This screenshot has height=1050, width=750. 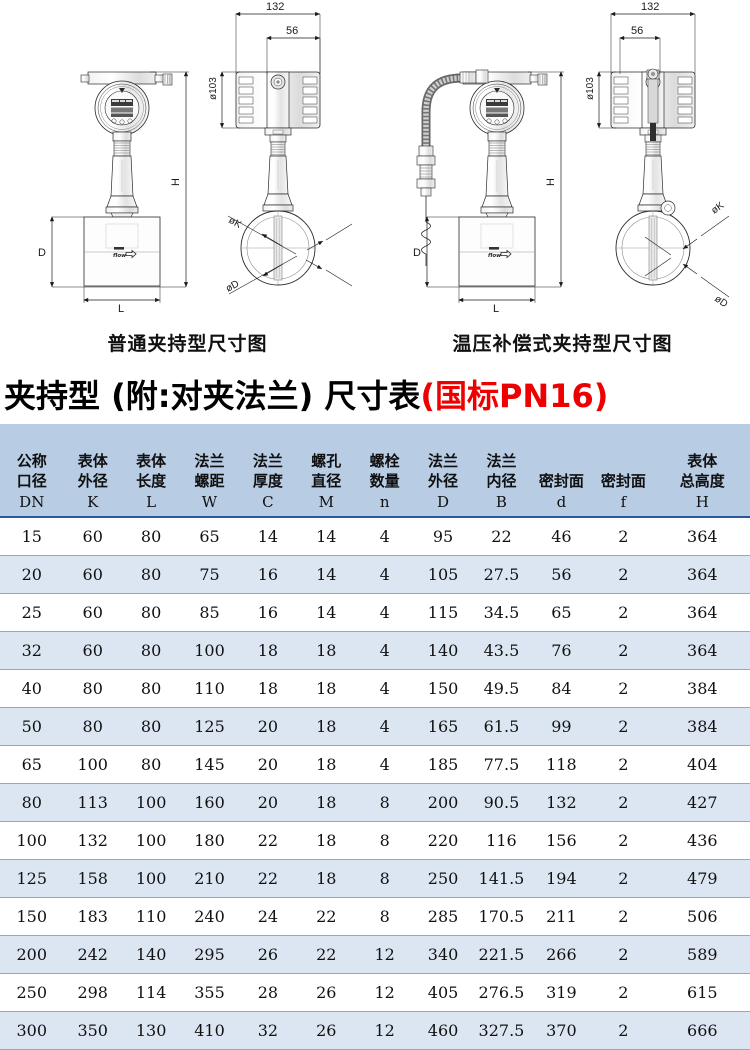 What do you see at coordinates (443, 878) in the screenshot?
I see `table-cell: 250` at bounding box center [443, 878].